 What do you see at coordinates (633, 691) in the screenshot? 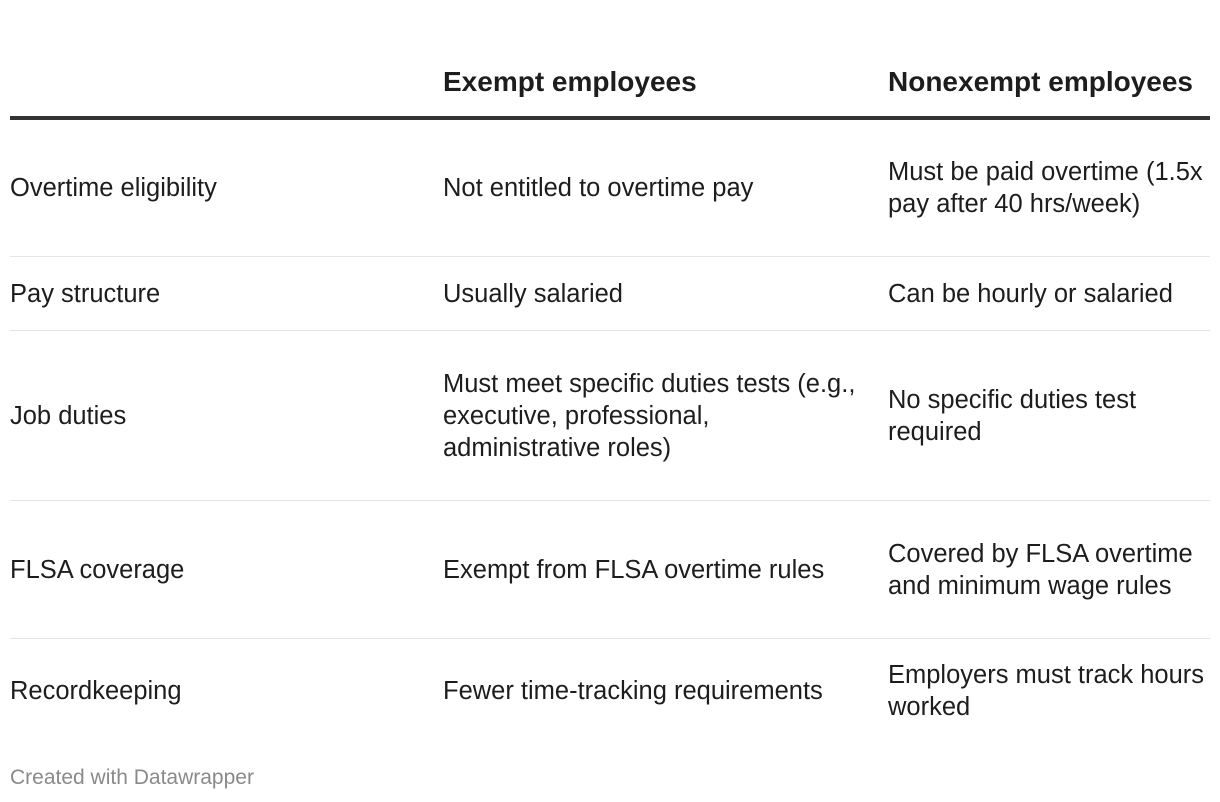
I see `exempt-cell: Fewer time-tracking requirements` at bounding box center [633, 691].